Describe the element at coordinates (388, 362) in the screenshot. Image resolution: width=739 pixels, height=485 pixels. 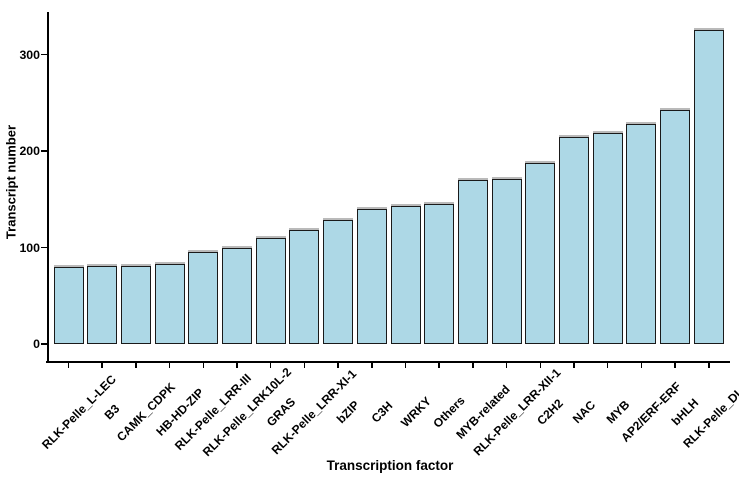
I see `x-axis-line` at that location.